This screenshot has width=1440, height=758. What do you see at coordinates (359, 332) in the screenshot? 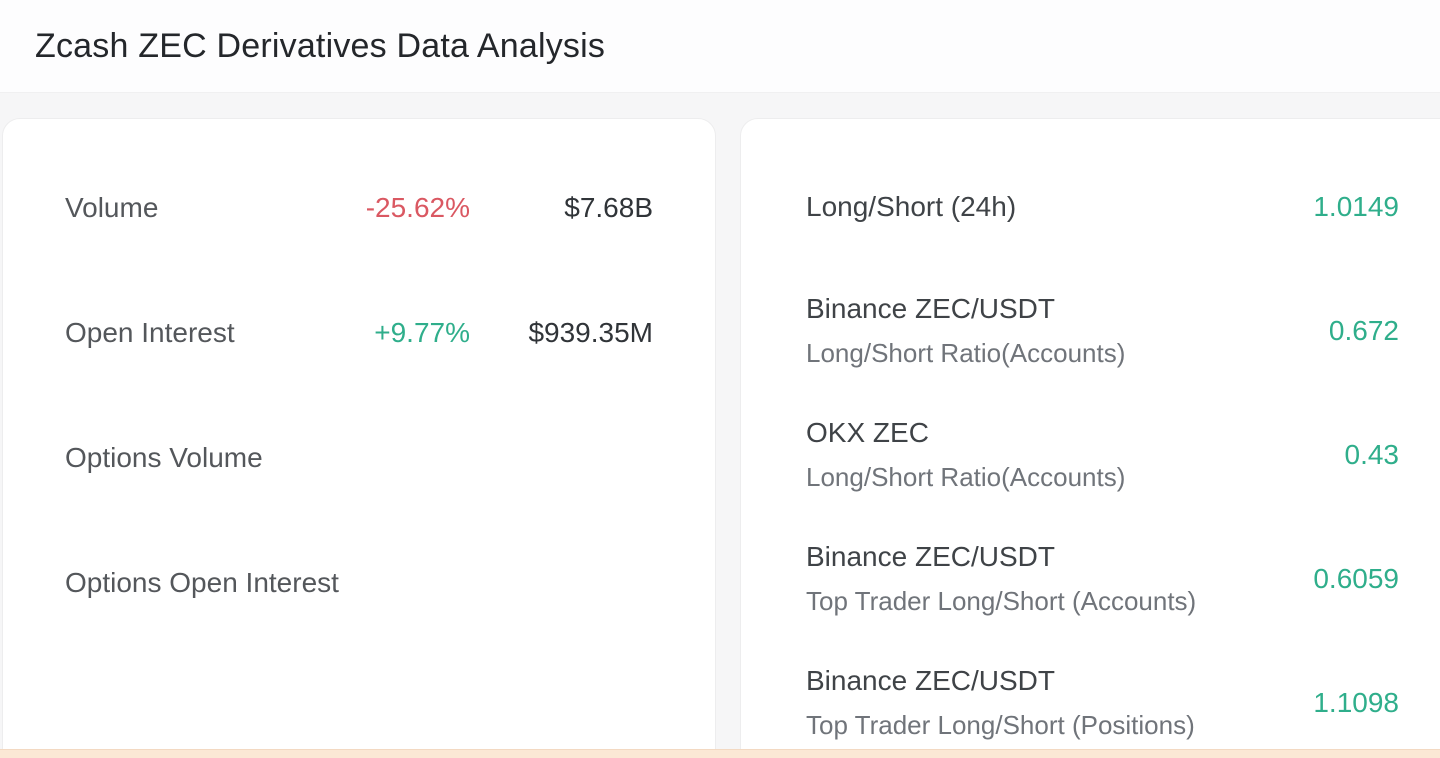
I see `derivatives-row-open-interest: Open Interest +9.77% $939.35M` at bounding box center [359, 332].